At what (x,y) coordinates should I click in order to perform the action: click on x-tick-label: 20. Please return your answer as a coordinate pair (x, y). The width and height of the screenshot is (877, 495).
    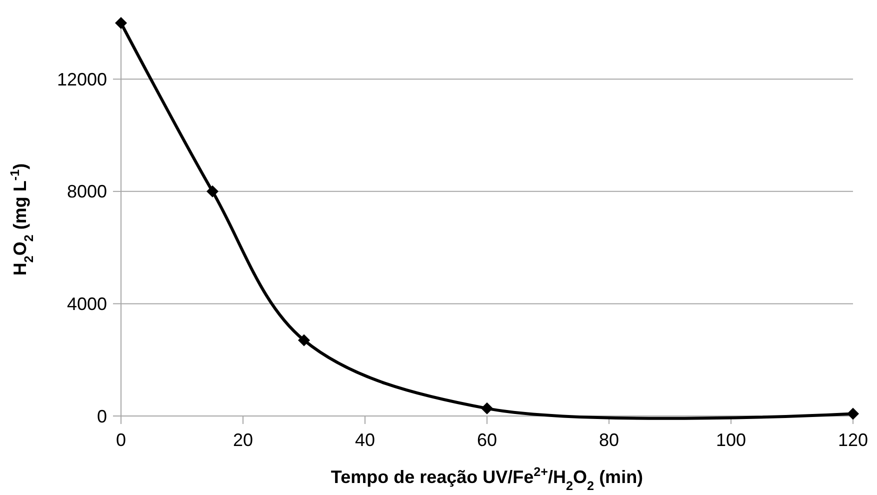
    Looking at the image, I should click on (243, 440).